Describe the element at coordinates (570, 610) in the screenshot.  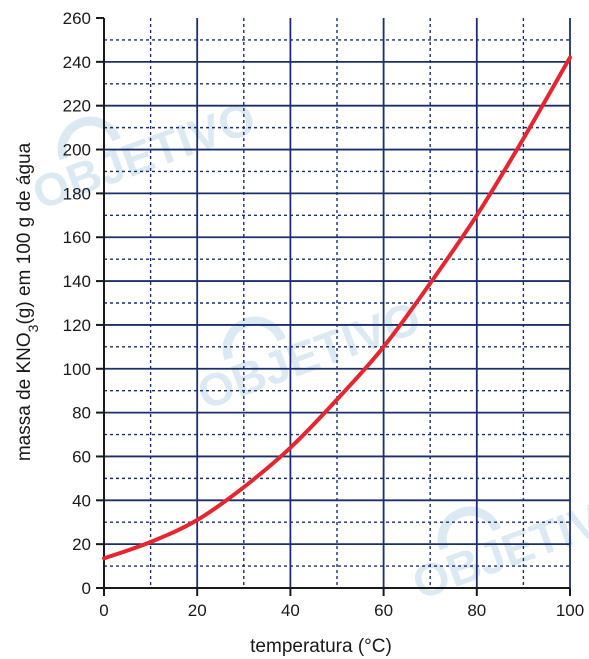
I see `x-tick-label: 100` at that location.